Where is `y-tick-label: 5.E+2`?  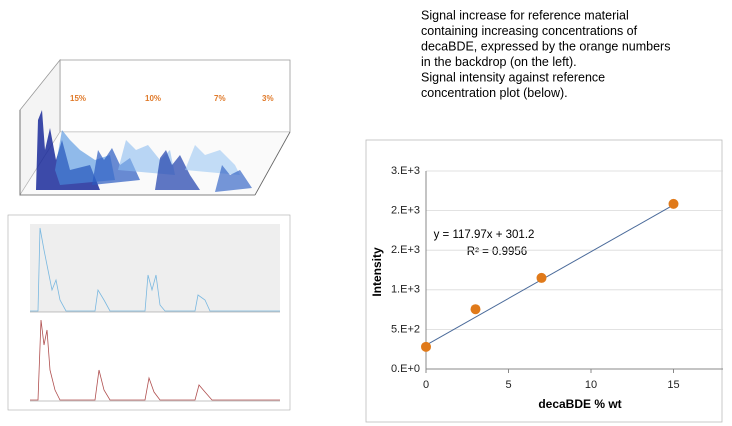
y-tick-label: 5.E+2 is located at coordinates (405, 329).